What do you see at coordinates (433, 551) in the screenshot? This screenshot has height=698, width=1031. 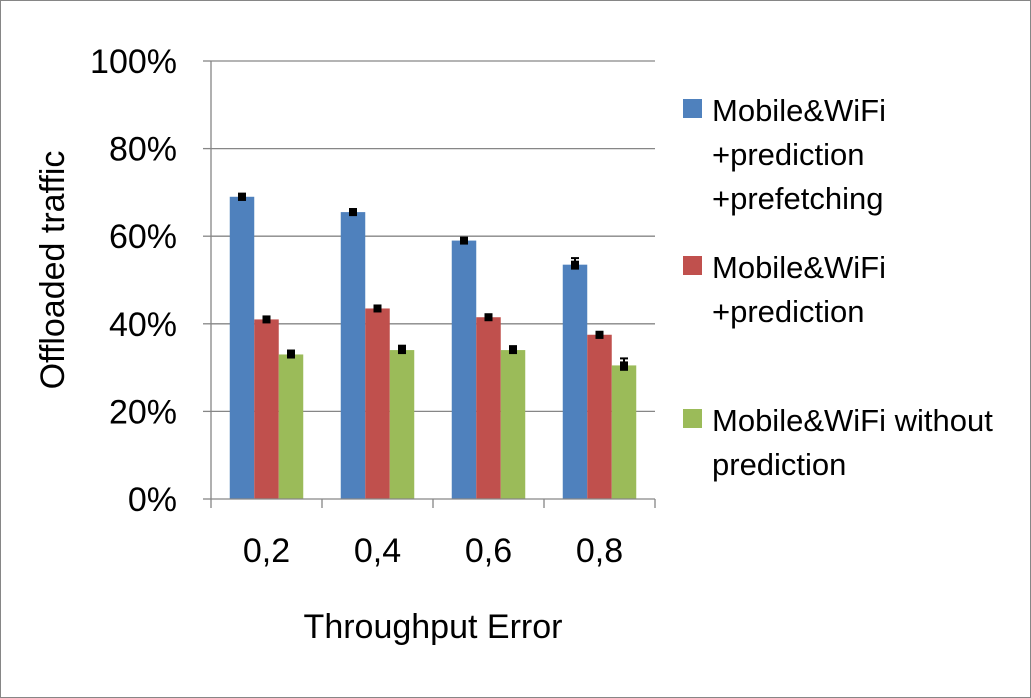 I see `x-tick-labels: 0,2 0,4 0,6 0,8` at bounding box center [433, 551].